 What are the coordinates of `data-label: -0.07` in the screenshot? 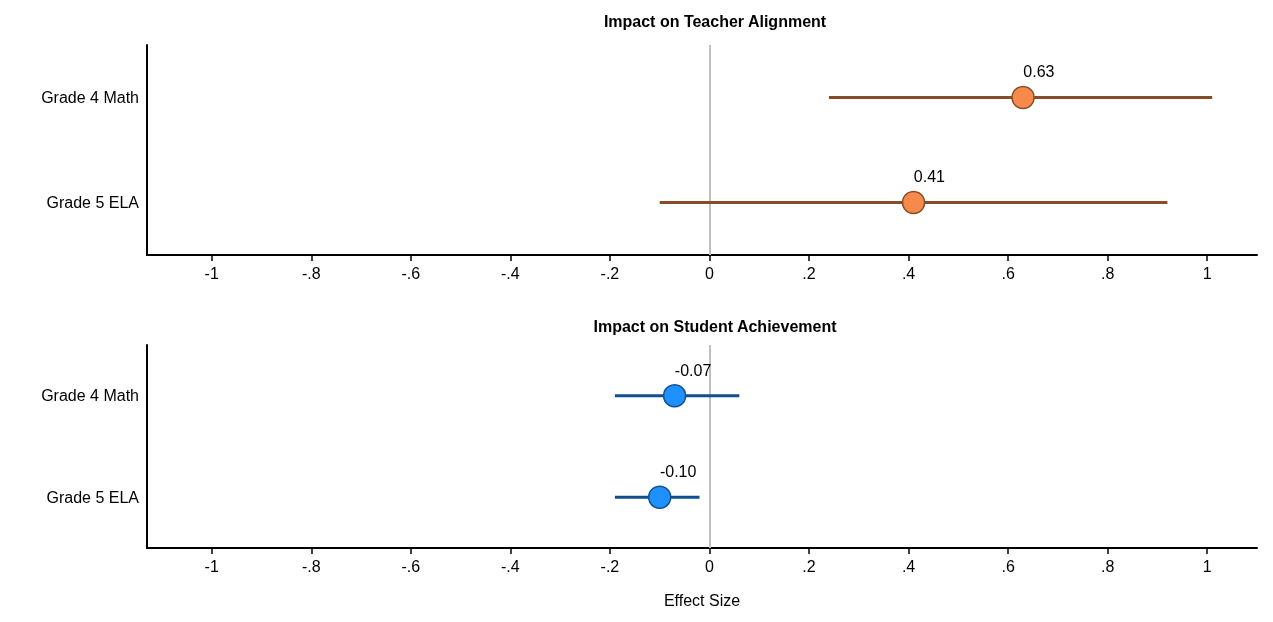 It's located at (693, 370).